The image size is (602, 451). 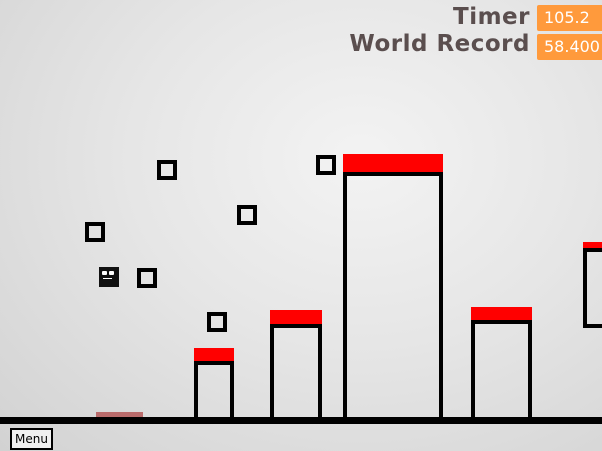 What do you see at coordinates (439, 44) in the screenshot?
I see `world-record-label: World Record` at bounding box center [439, 44].